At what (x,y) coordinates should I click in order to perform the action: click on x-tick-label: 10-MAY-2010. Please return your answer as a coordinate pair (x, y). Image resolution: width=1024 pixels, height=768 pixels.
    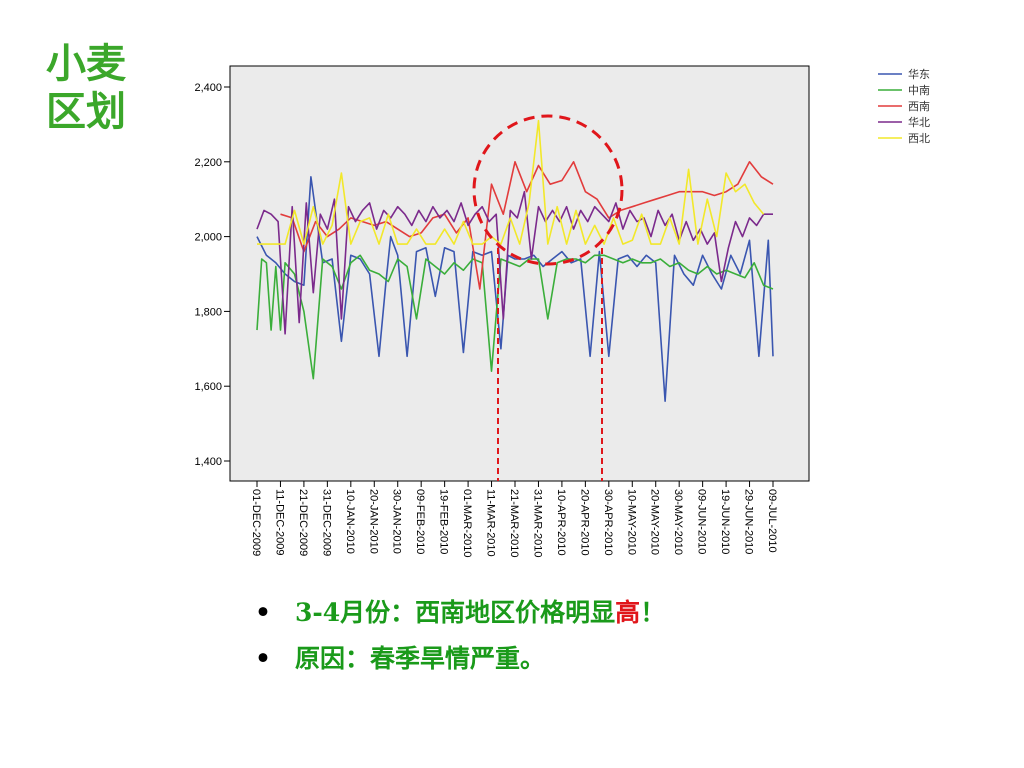
    Looking at the image, I should click on (631, 522).